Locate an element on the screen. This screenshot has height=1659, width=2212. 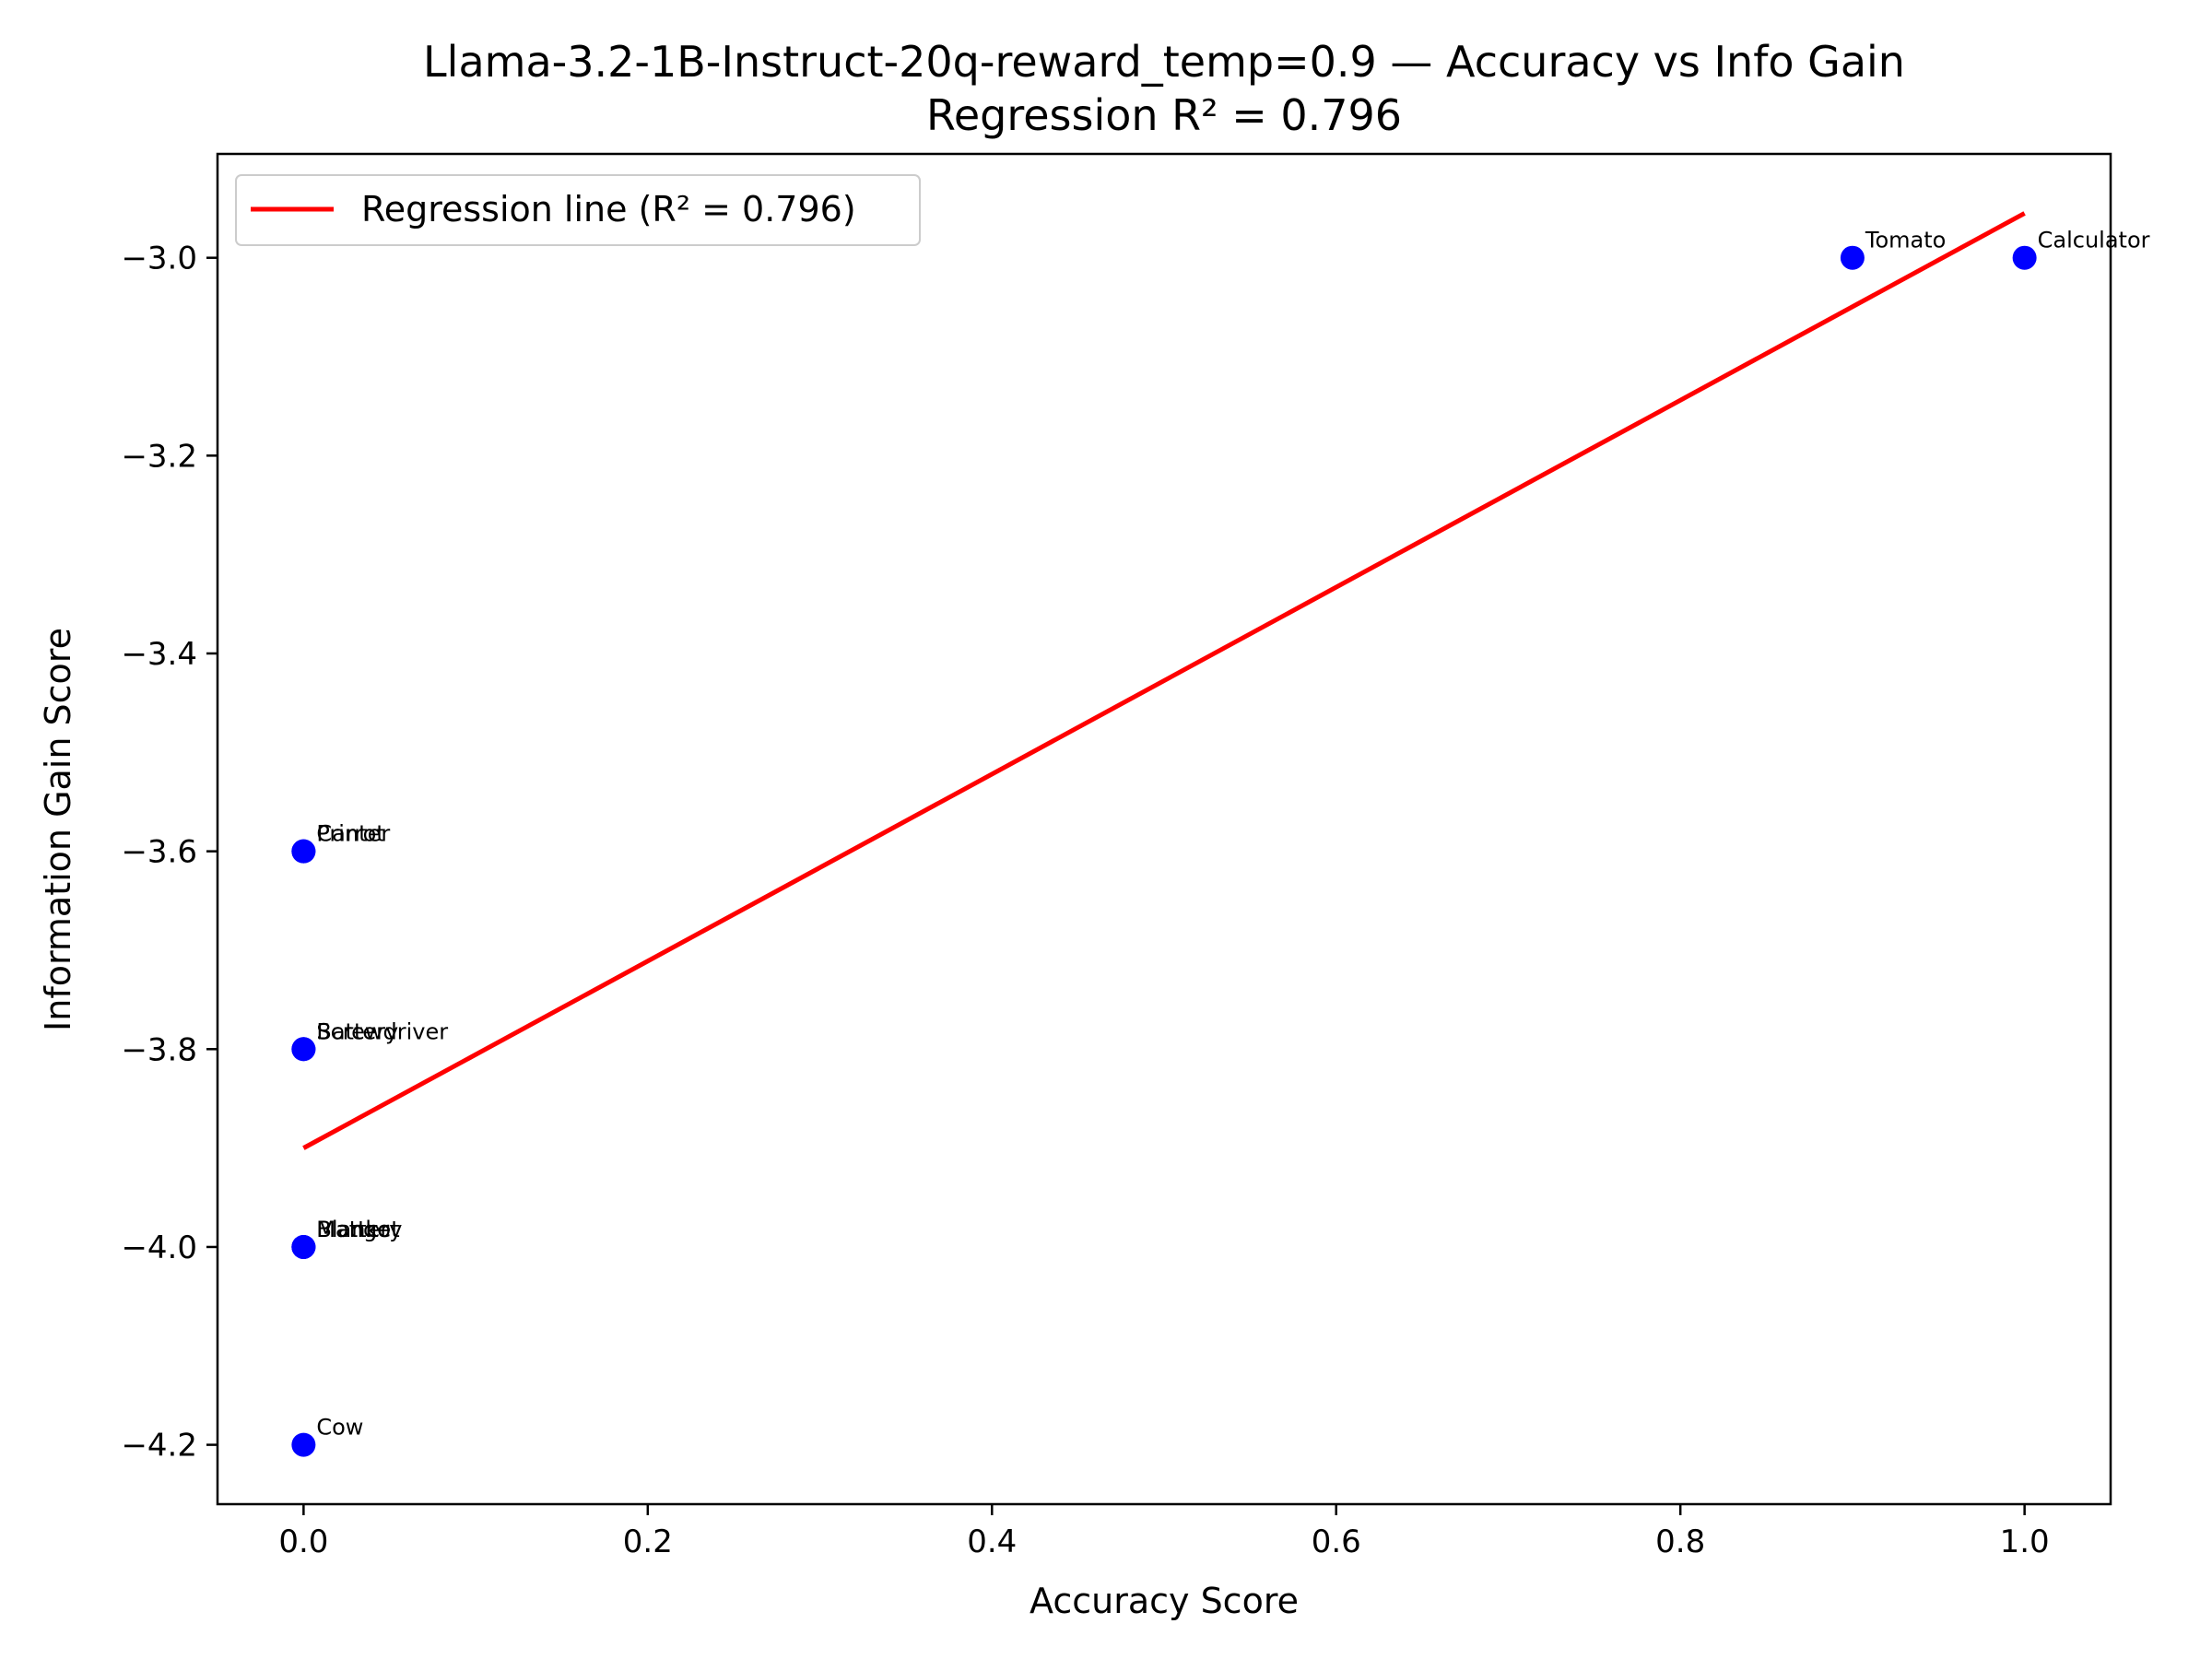
x-tick-label: 0.4 is located at coordinates (992, 1542).